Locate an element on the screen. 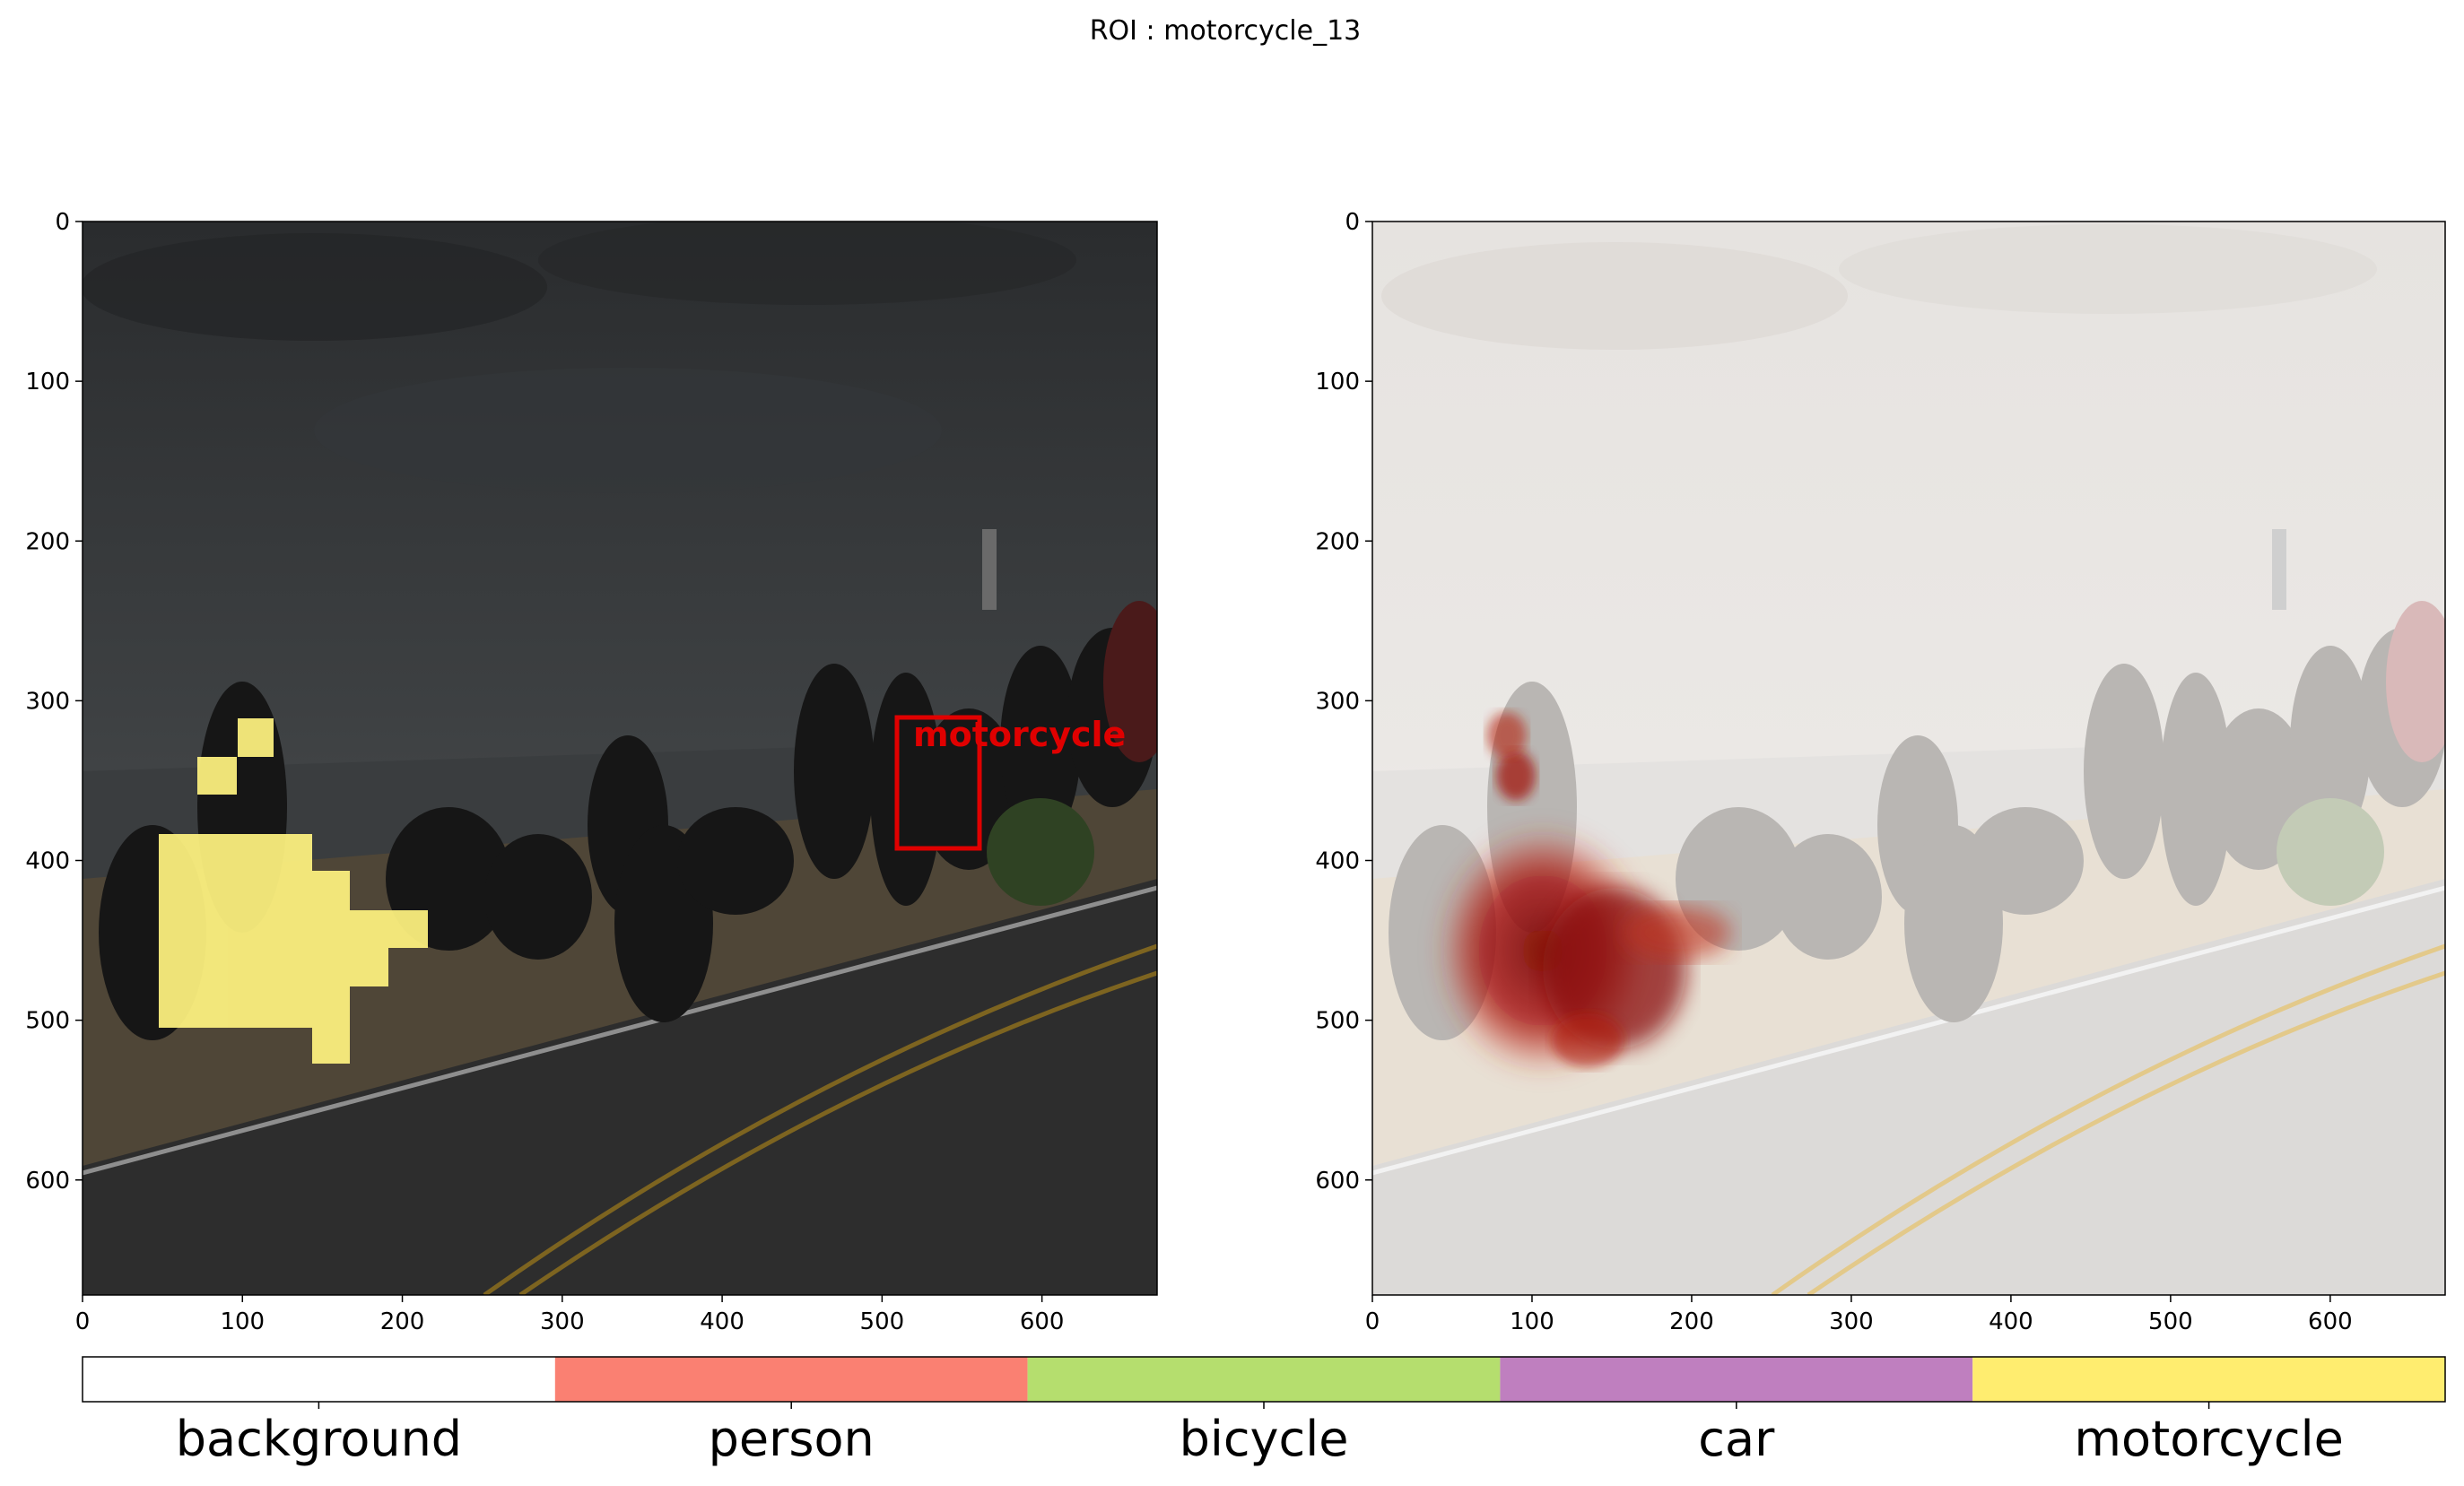 Image resolution: width=2464 pixels, height=1486 pixels. legend-swatch-car is located at coordinates (1736, 1379).